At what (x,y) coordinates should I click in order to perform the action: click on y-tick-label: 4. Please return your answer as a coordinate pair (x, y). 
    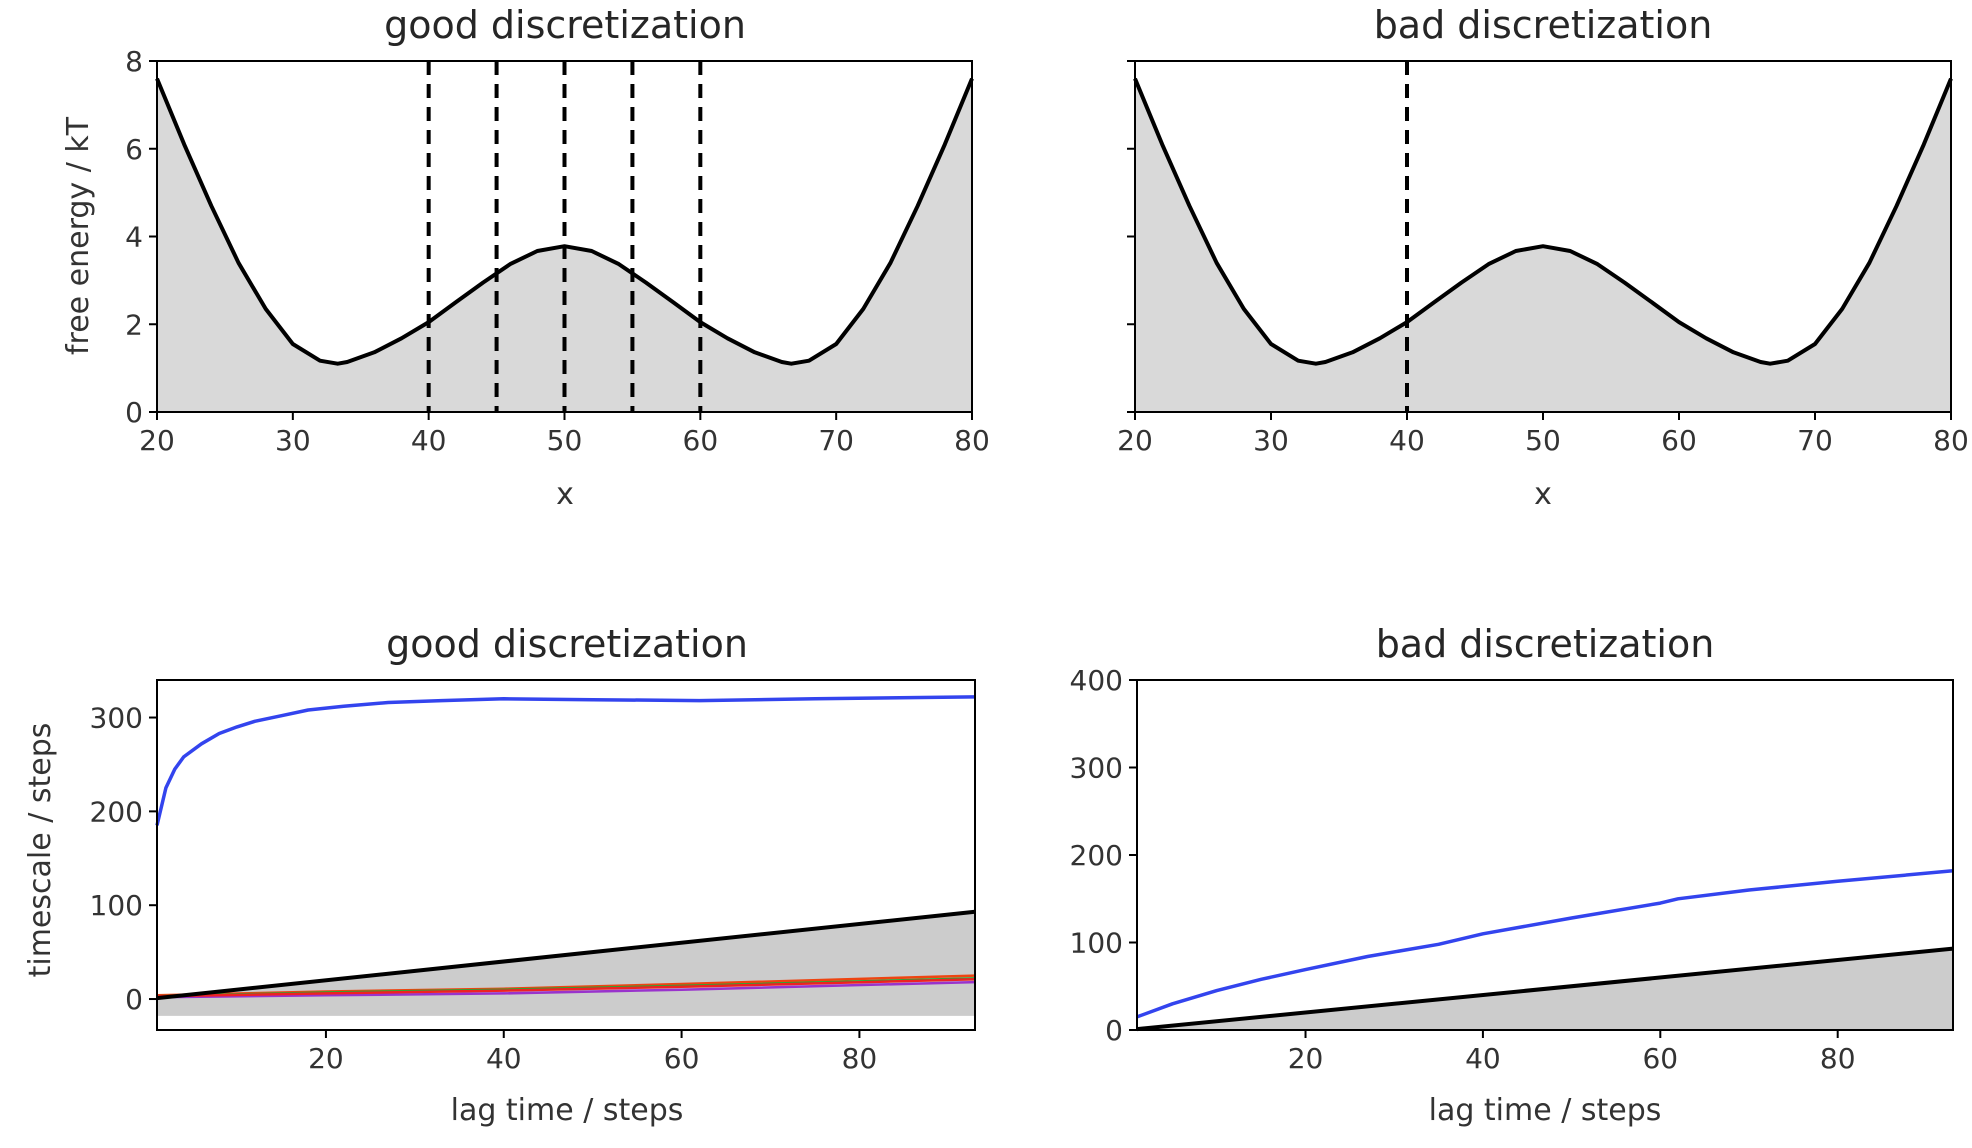
    Looking at the image, I should click on (134, 237).